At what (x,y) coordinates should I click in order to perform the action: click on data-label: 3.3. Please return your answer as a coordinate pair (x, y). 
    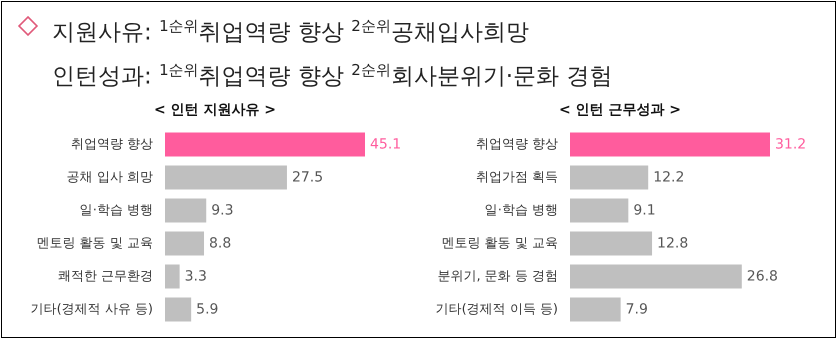
    Looking at the image, I should click on (195, 276).